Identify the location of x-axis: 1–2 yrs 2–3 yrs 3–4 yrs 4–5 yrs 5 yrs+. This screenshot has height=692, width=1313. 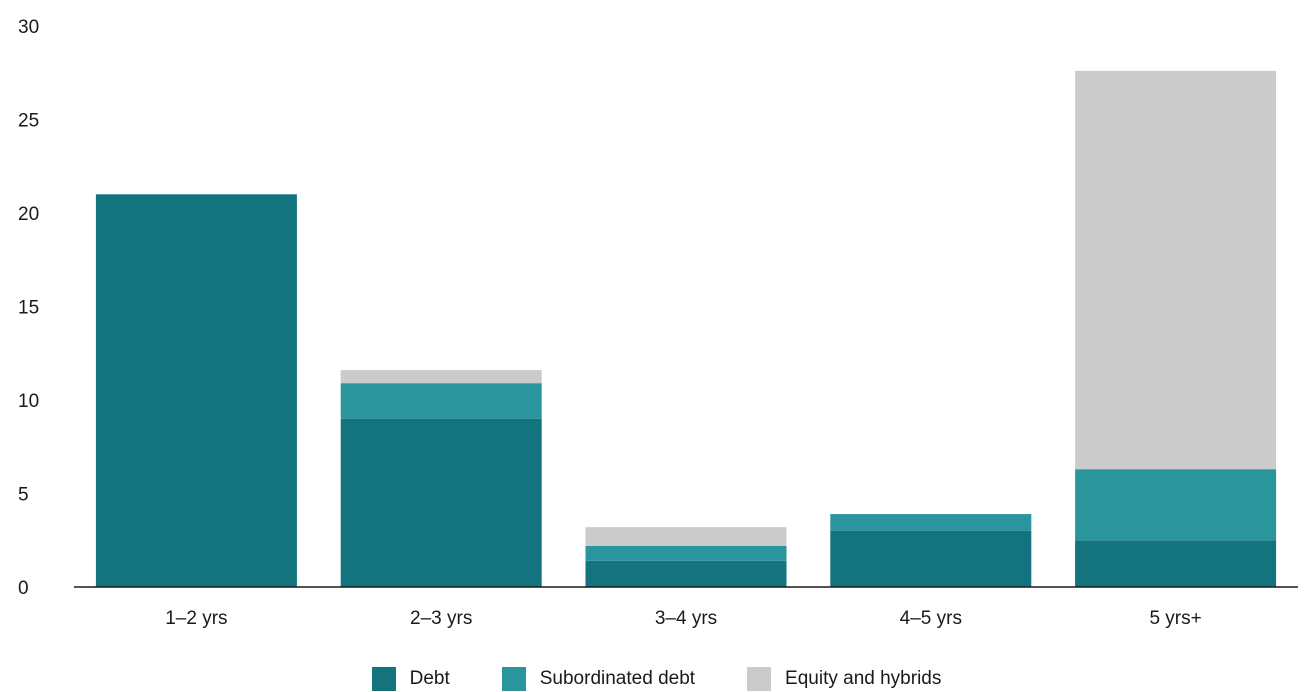
(683, 618).